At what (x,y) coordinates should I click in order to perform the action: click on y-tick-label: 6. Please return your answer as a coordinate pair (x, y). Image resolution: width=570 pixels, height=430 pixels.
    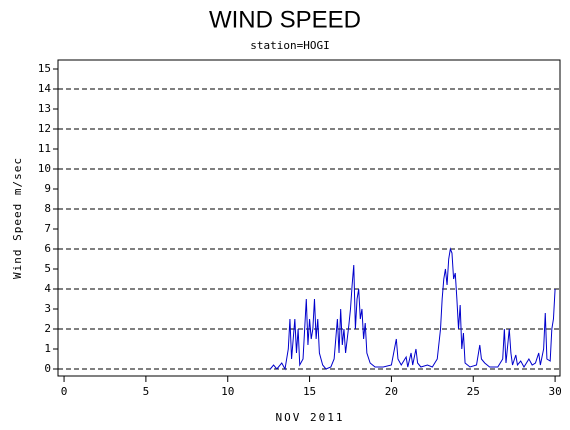
    Looking at the image, I should click on (47, 248).